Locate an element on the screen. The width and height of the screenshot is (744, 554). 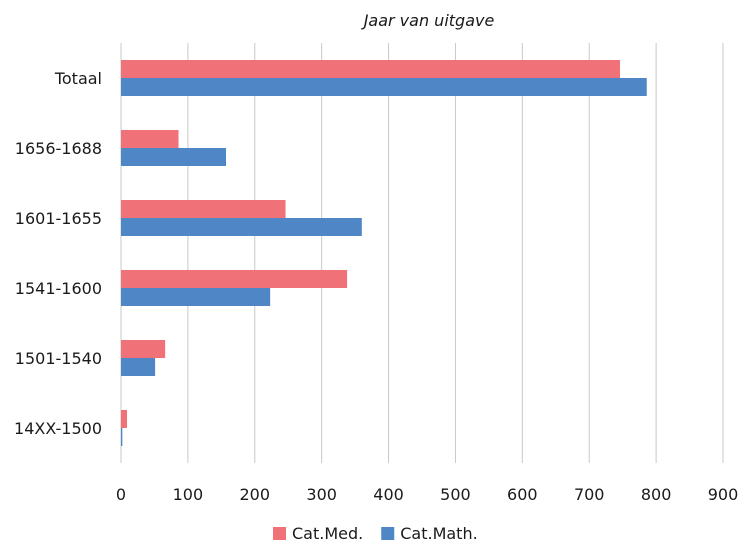
x-tick-label: 800 is located at coordinates (656, 494).